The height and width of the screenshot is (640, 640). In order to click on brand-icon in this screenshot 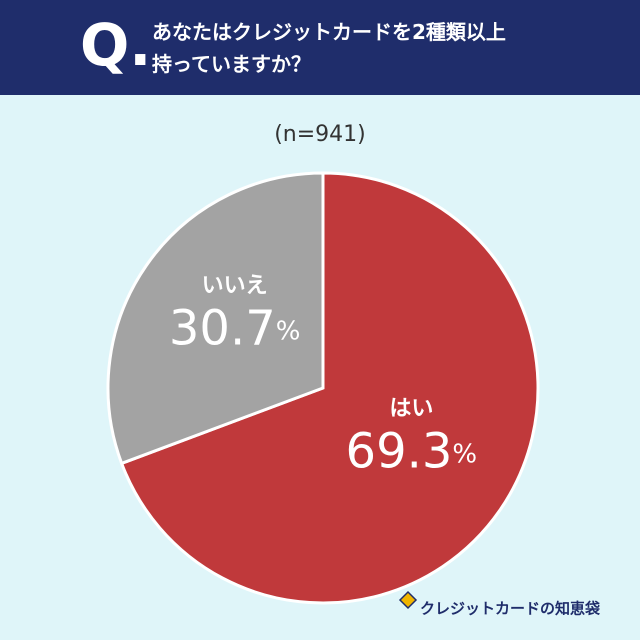, I will do `click(408, 600)`.